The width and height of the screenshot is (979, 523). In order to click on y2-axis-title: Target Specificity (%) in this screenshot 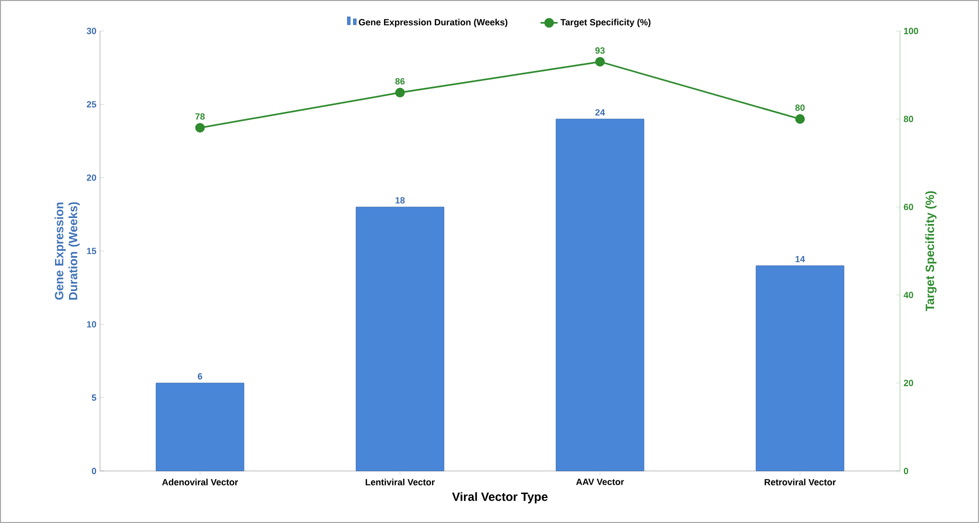, I will do `click(931, 251)`.